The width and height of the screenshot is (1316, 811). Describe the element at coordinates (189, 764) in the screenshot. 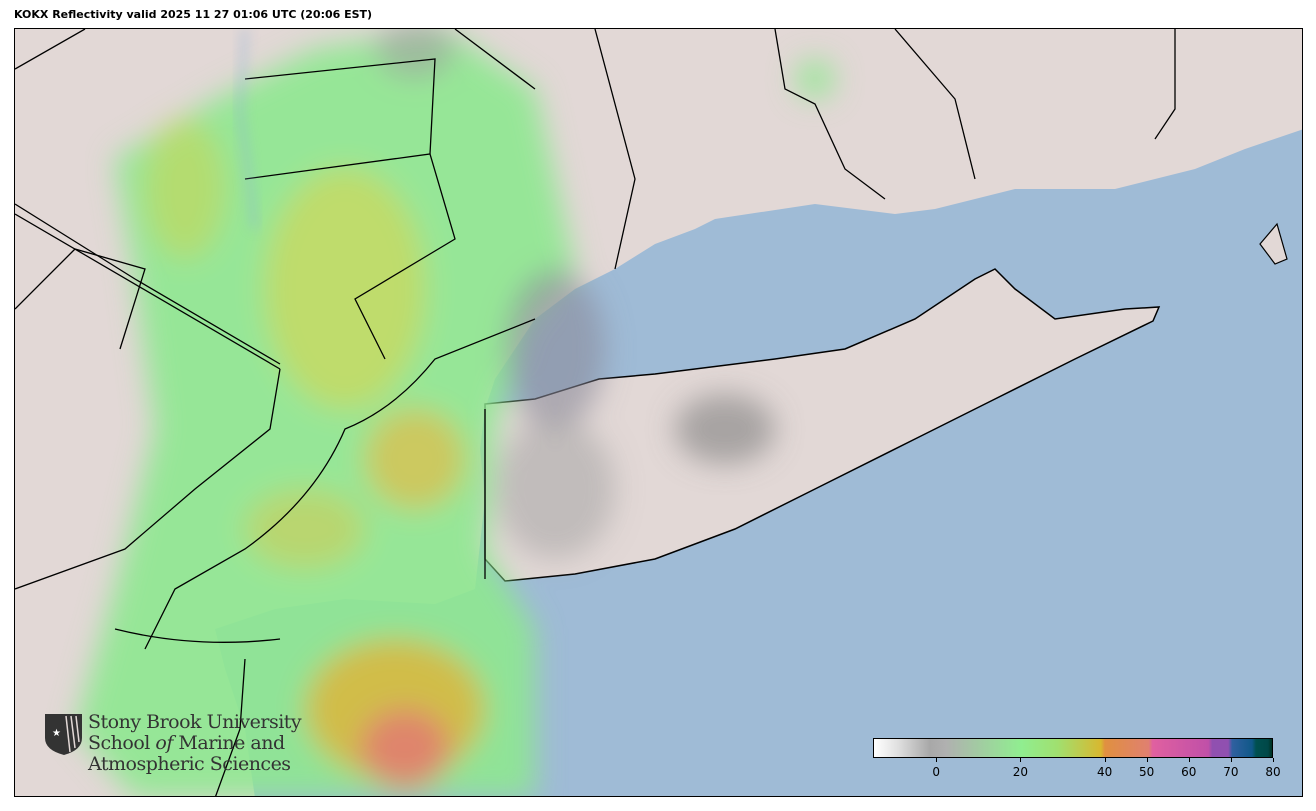

I see `logo-line-3: Atmospheric Sciences` at that location.